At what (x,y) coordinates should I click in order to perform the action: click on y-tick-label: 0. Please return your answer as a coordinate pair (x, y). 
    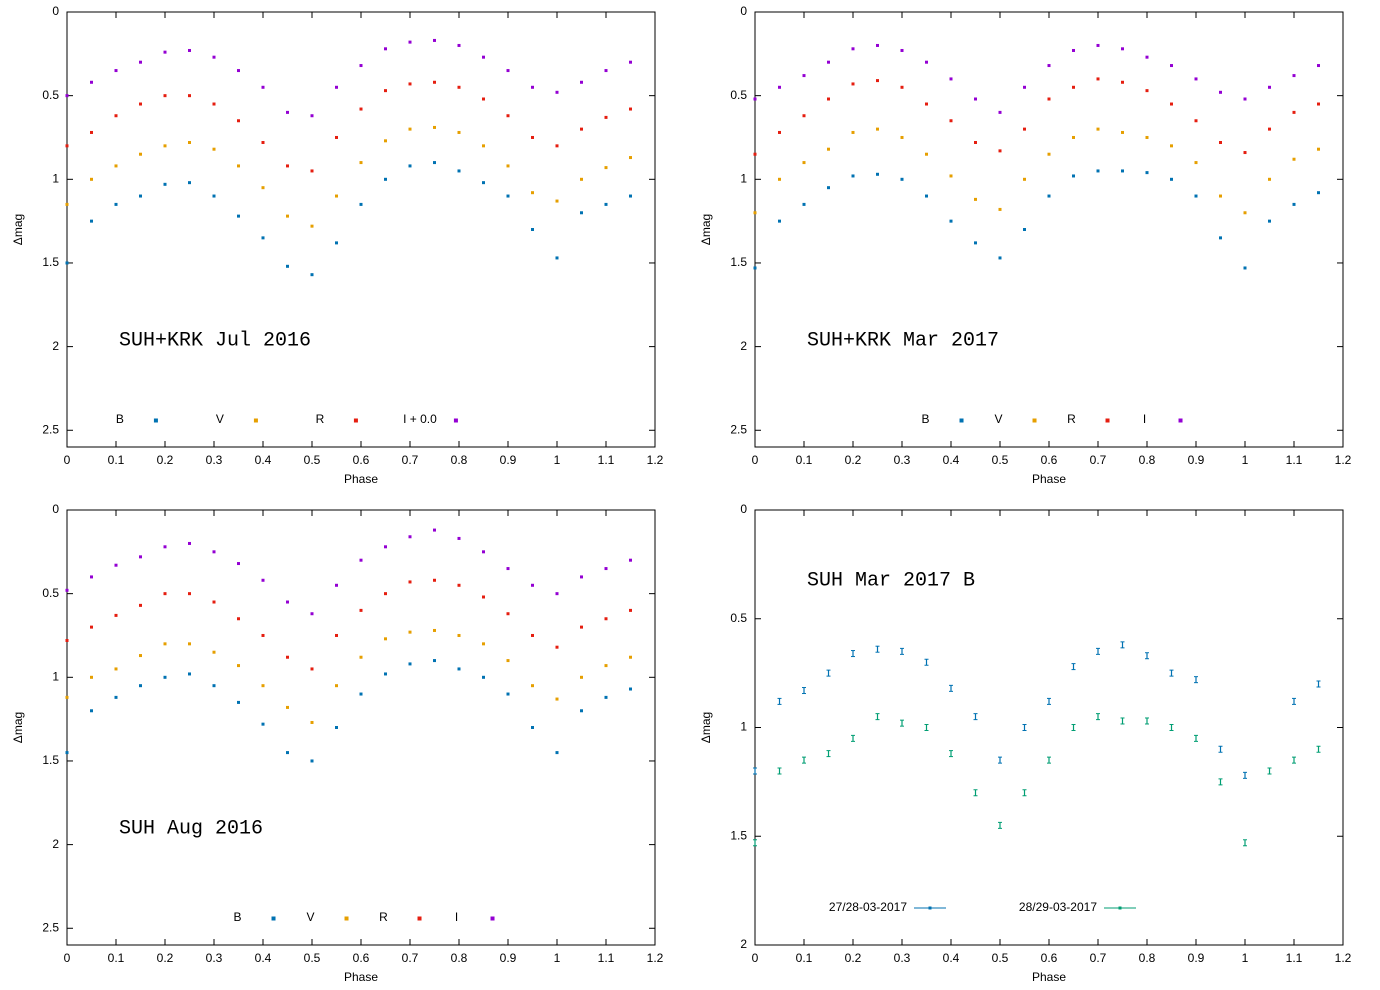
    Looking at the image, I should click on (743, 11).